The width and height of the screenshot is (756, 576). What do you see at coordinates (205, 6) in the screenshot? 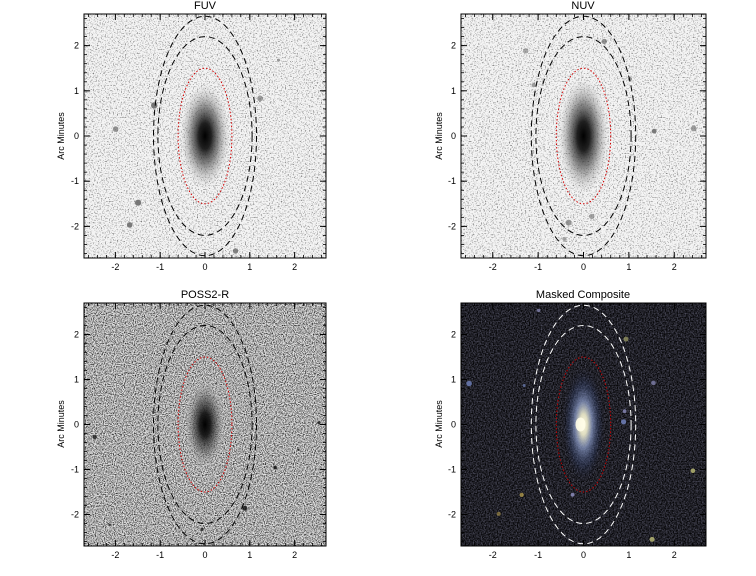
I see `panel-title: FUV` at bounding box center [205, 6].